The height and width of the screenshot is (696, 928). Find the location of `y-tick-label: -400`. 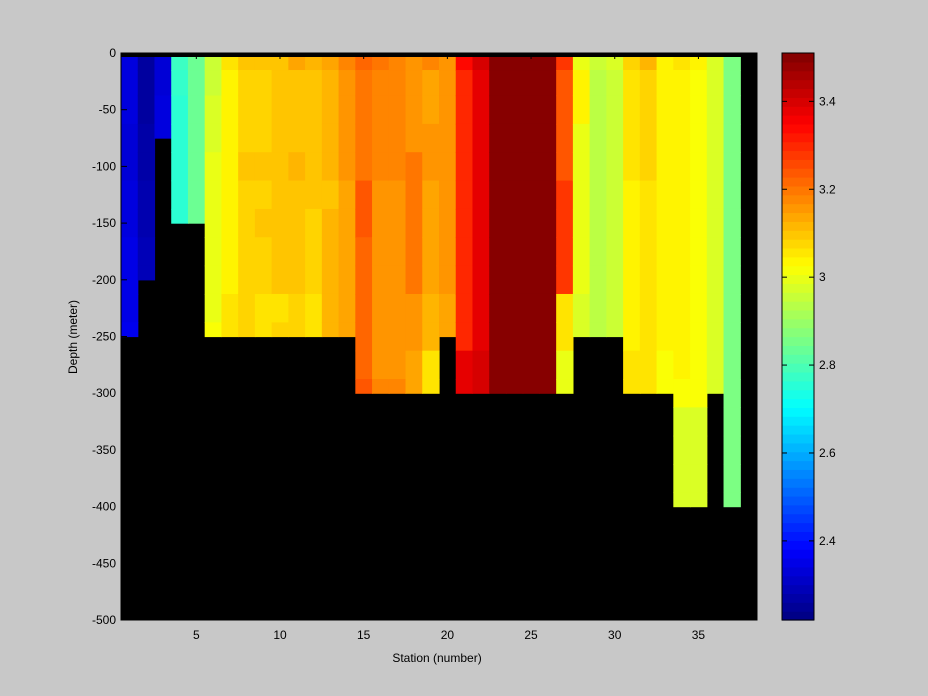

y-tick-label: -400 is located at coordinates (104, 507).